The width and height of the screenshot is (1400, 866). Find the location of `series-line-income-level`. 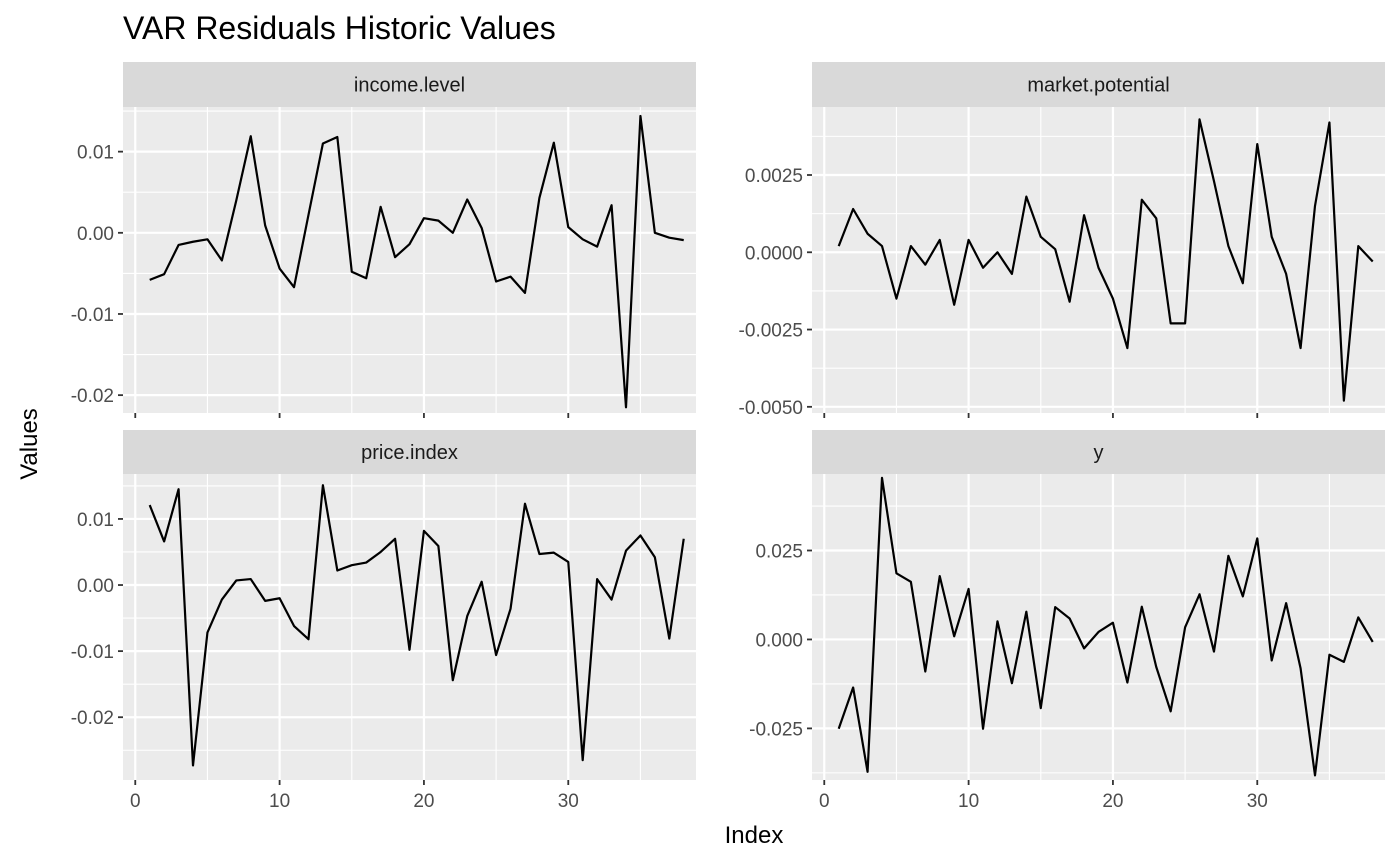

series-line-income-level is located at coordinates (416, 261).